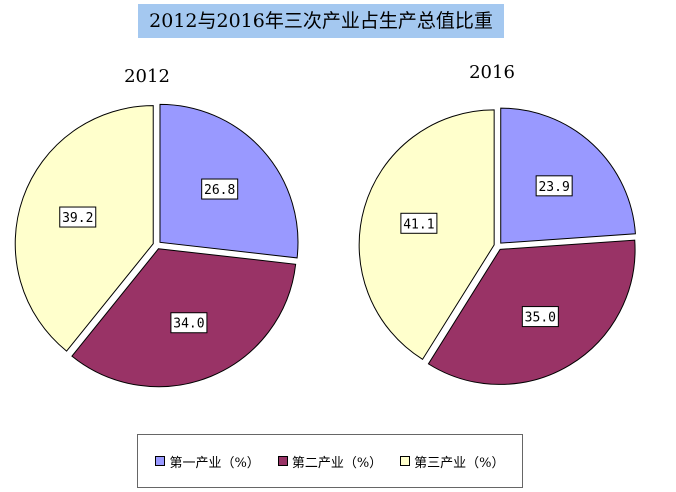 The image size is (676, 492). I want to click on pie-2016-label-tertiary: 41.1, so click(418, 224).